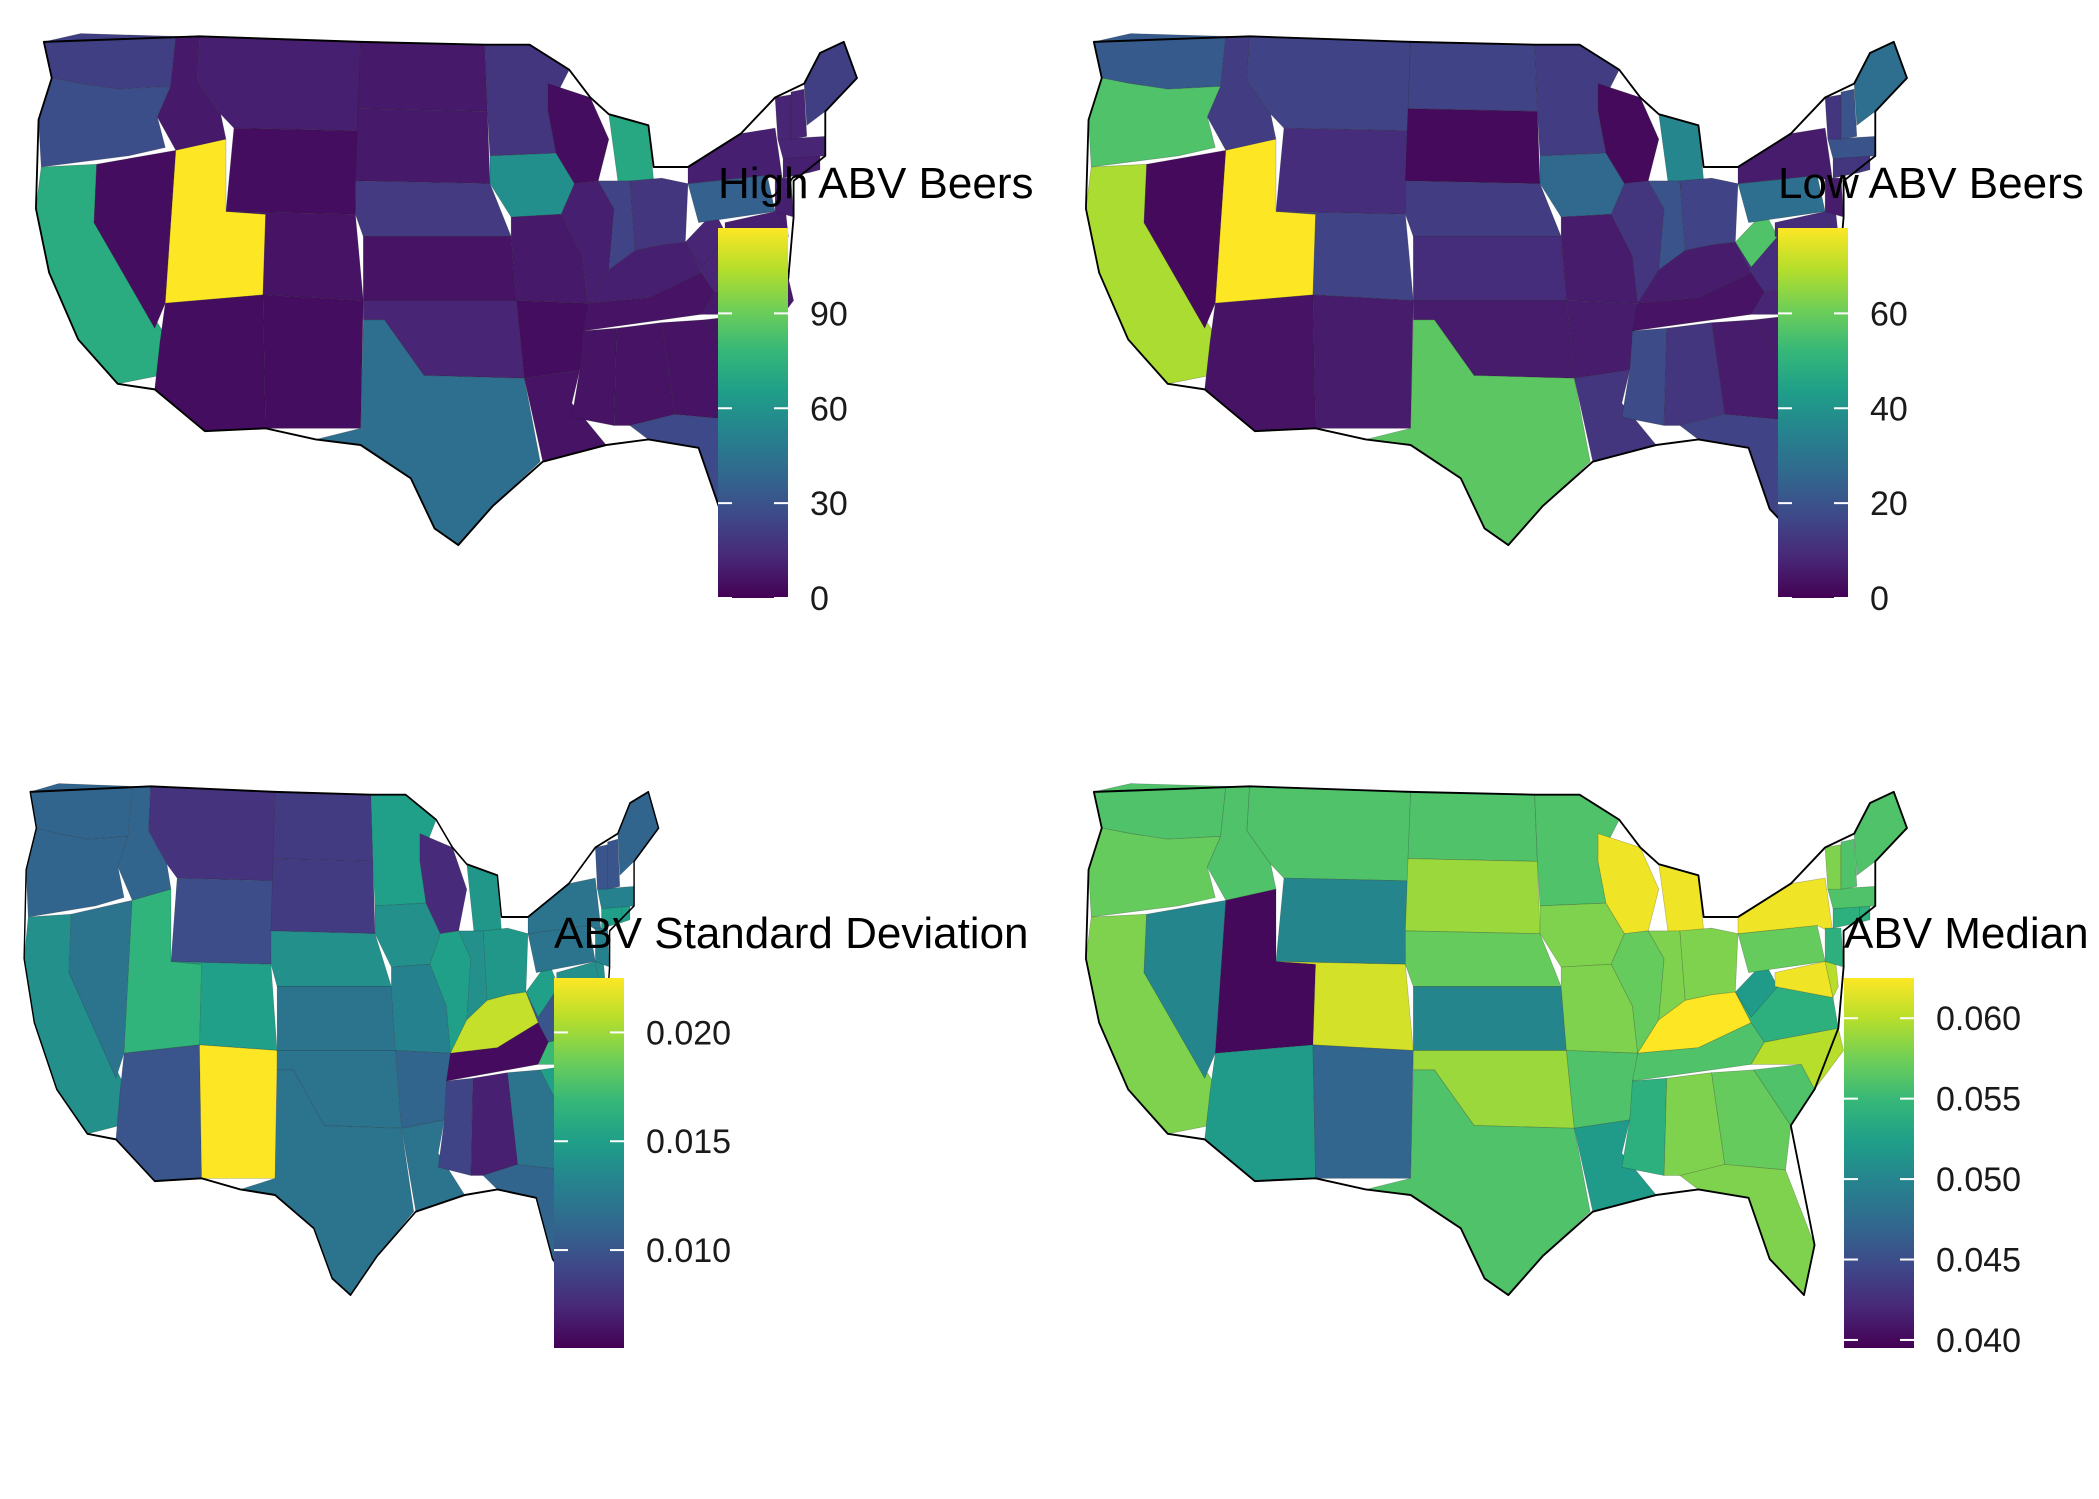 The image size is (2099, 1499). I want to click on panel-low-abv, so click(1496, 290).